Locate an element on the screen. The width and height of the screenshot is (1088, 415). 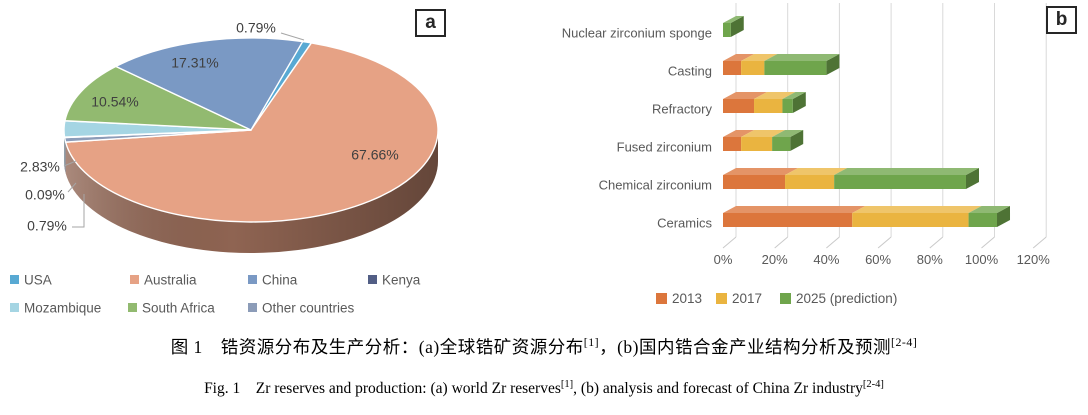
bar-segment-chemical-zirconium-2025-prediction is located at coordinates (906, 178).